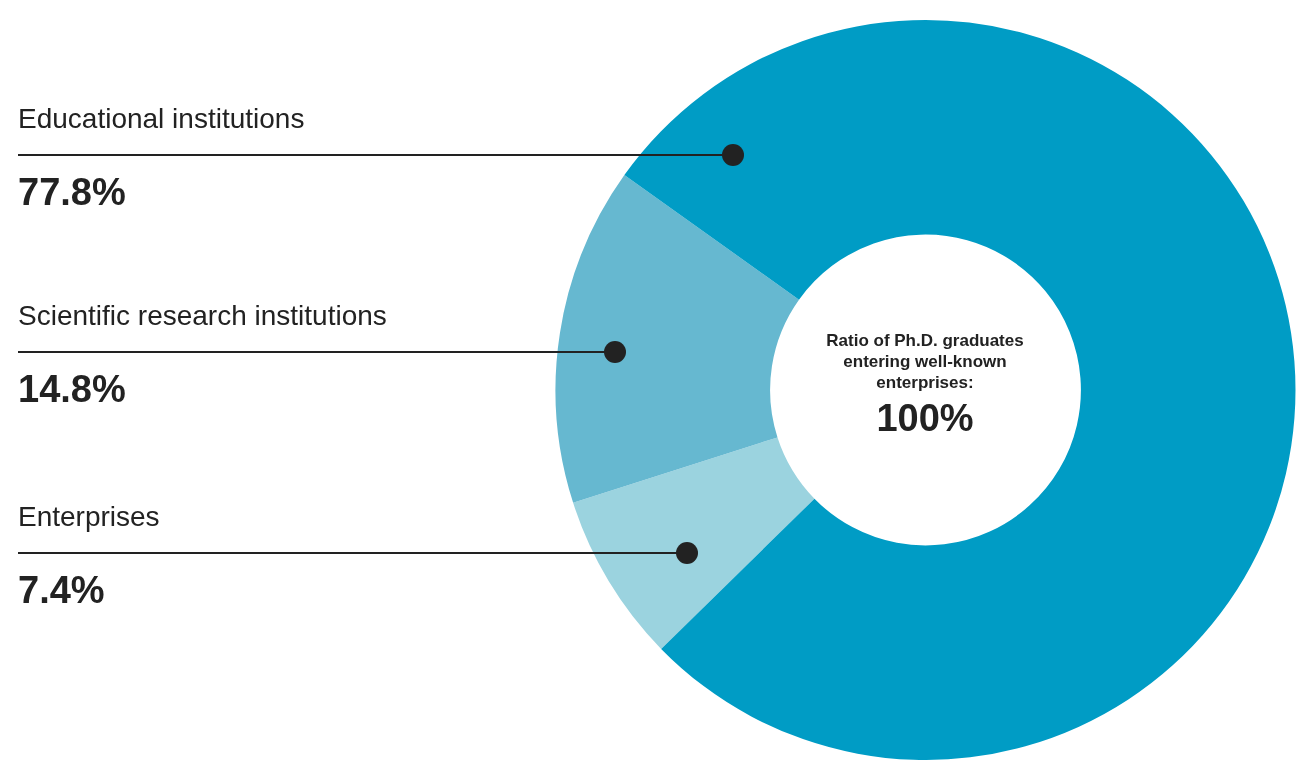 The width and height of the screenshot is (1296, 760). Describe the element at coordinates (72, 389) in the screenshot. I see `data-label: 14.8%` at that location.